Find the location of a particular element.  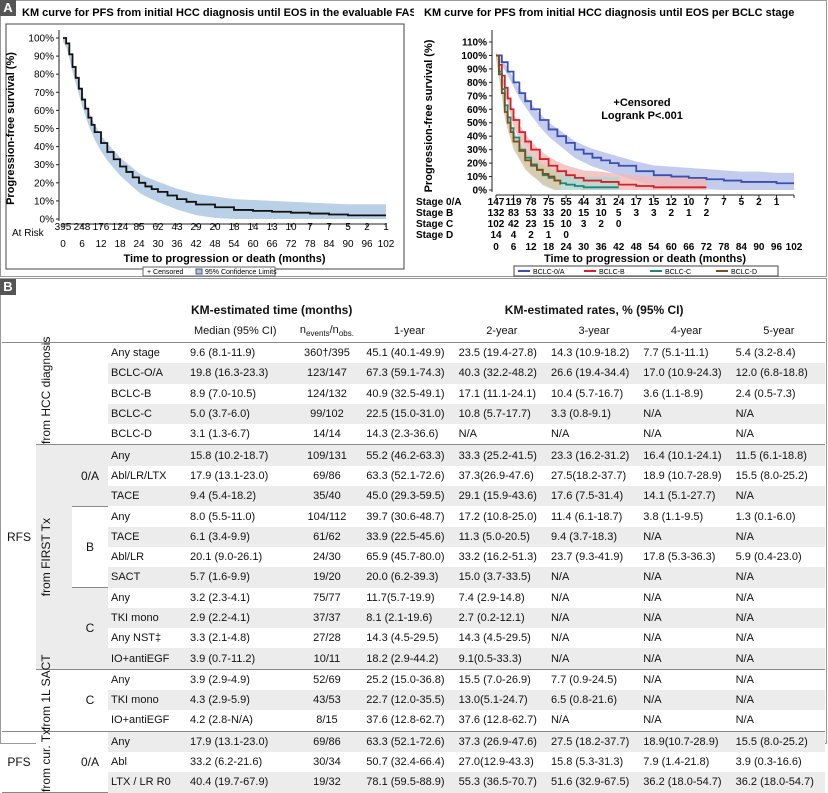

subgroup-label: C is located at coordinates (90, 700).